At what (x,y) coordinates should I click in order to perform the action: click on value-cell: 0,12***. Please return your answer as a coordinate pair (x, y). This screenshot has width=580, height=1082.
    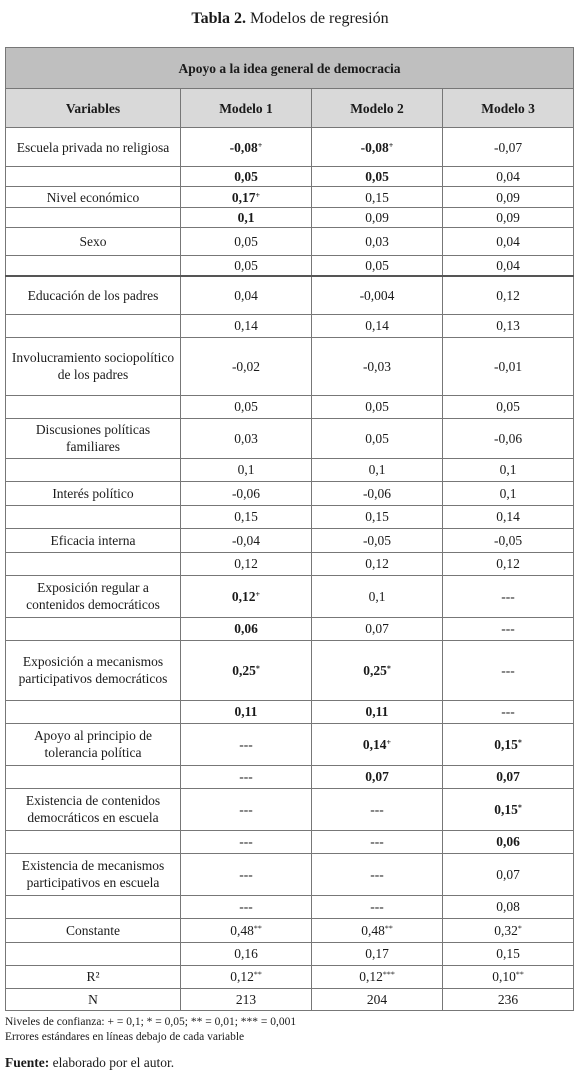
    Looking at the image, I should click on (377, 976).